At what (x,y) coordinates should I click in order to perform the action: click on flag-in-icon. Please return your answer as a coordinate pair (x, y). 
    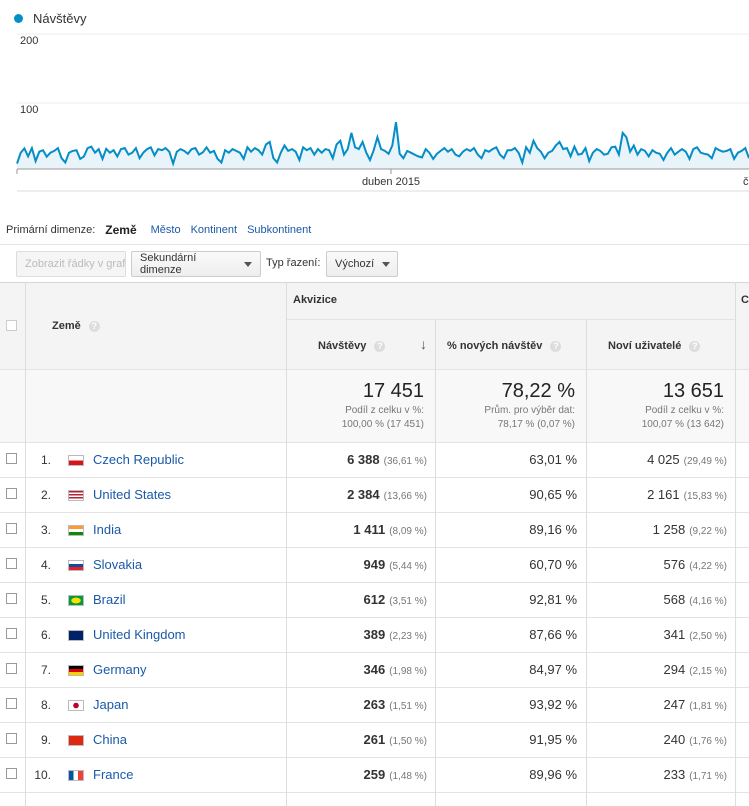
    Looking at the image, I should click on (76, 530).